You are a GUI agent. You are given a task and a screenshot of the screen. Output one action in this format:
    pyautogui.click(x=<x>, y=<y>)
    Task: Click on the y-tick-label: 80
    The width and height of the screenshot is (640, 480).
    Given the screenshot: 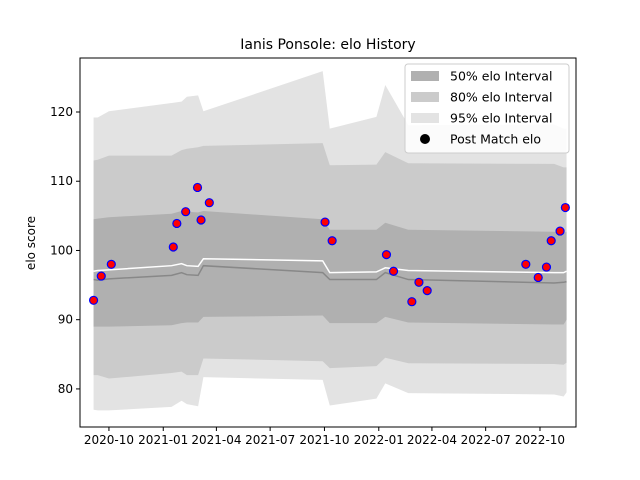 What is the action you would take?
    pyautogui.click(x=65, y=389)
    